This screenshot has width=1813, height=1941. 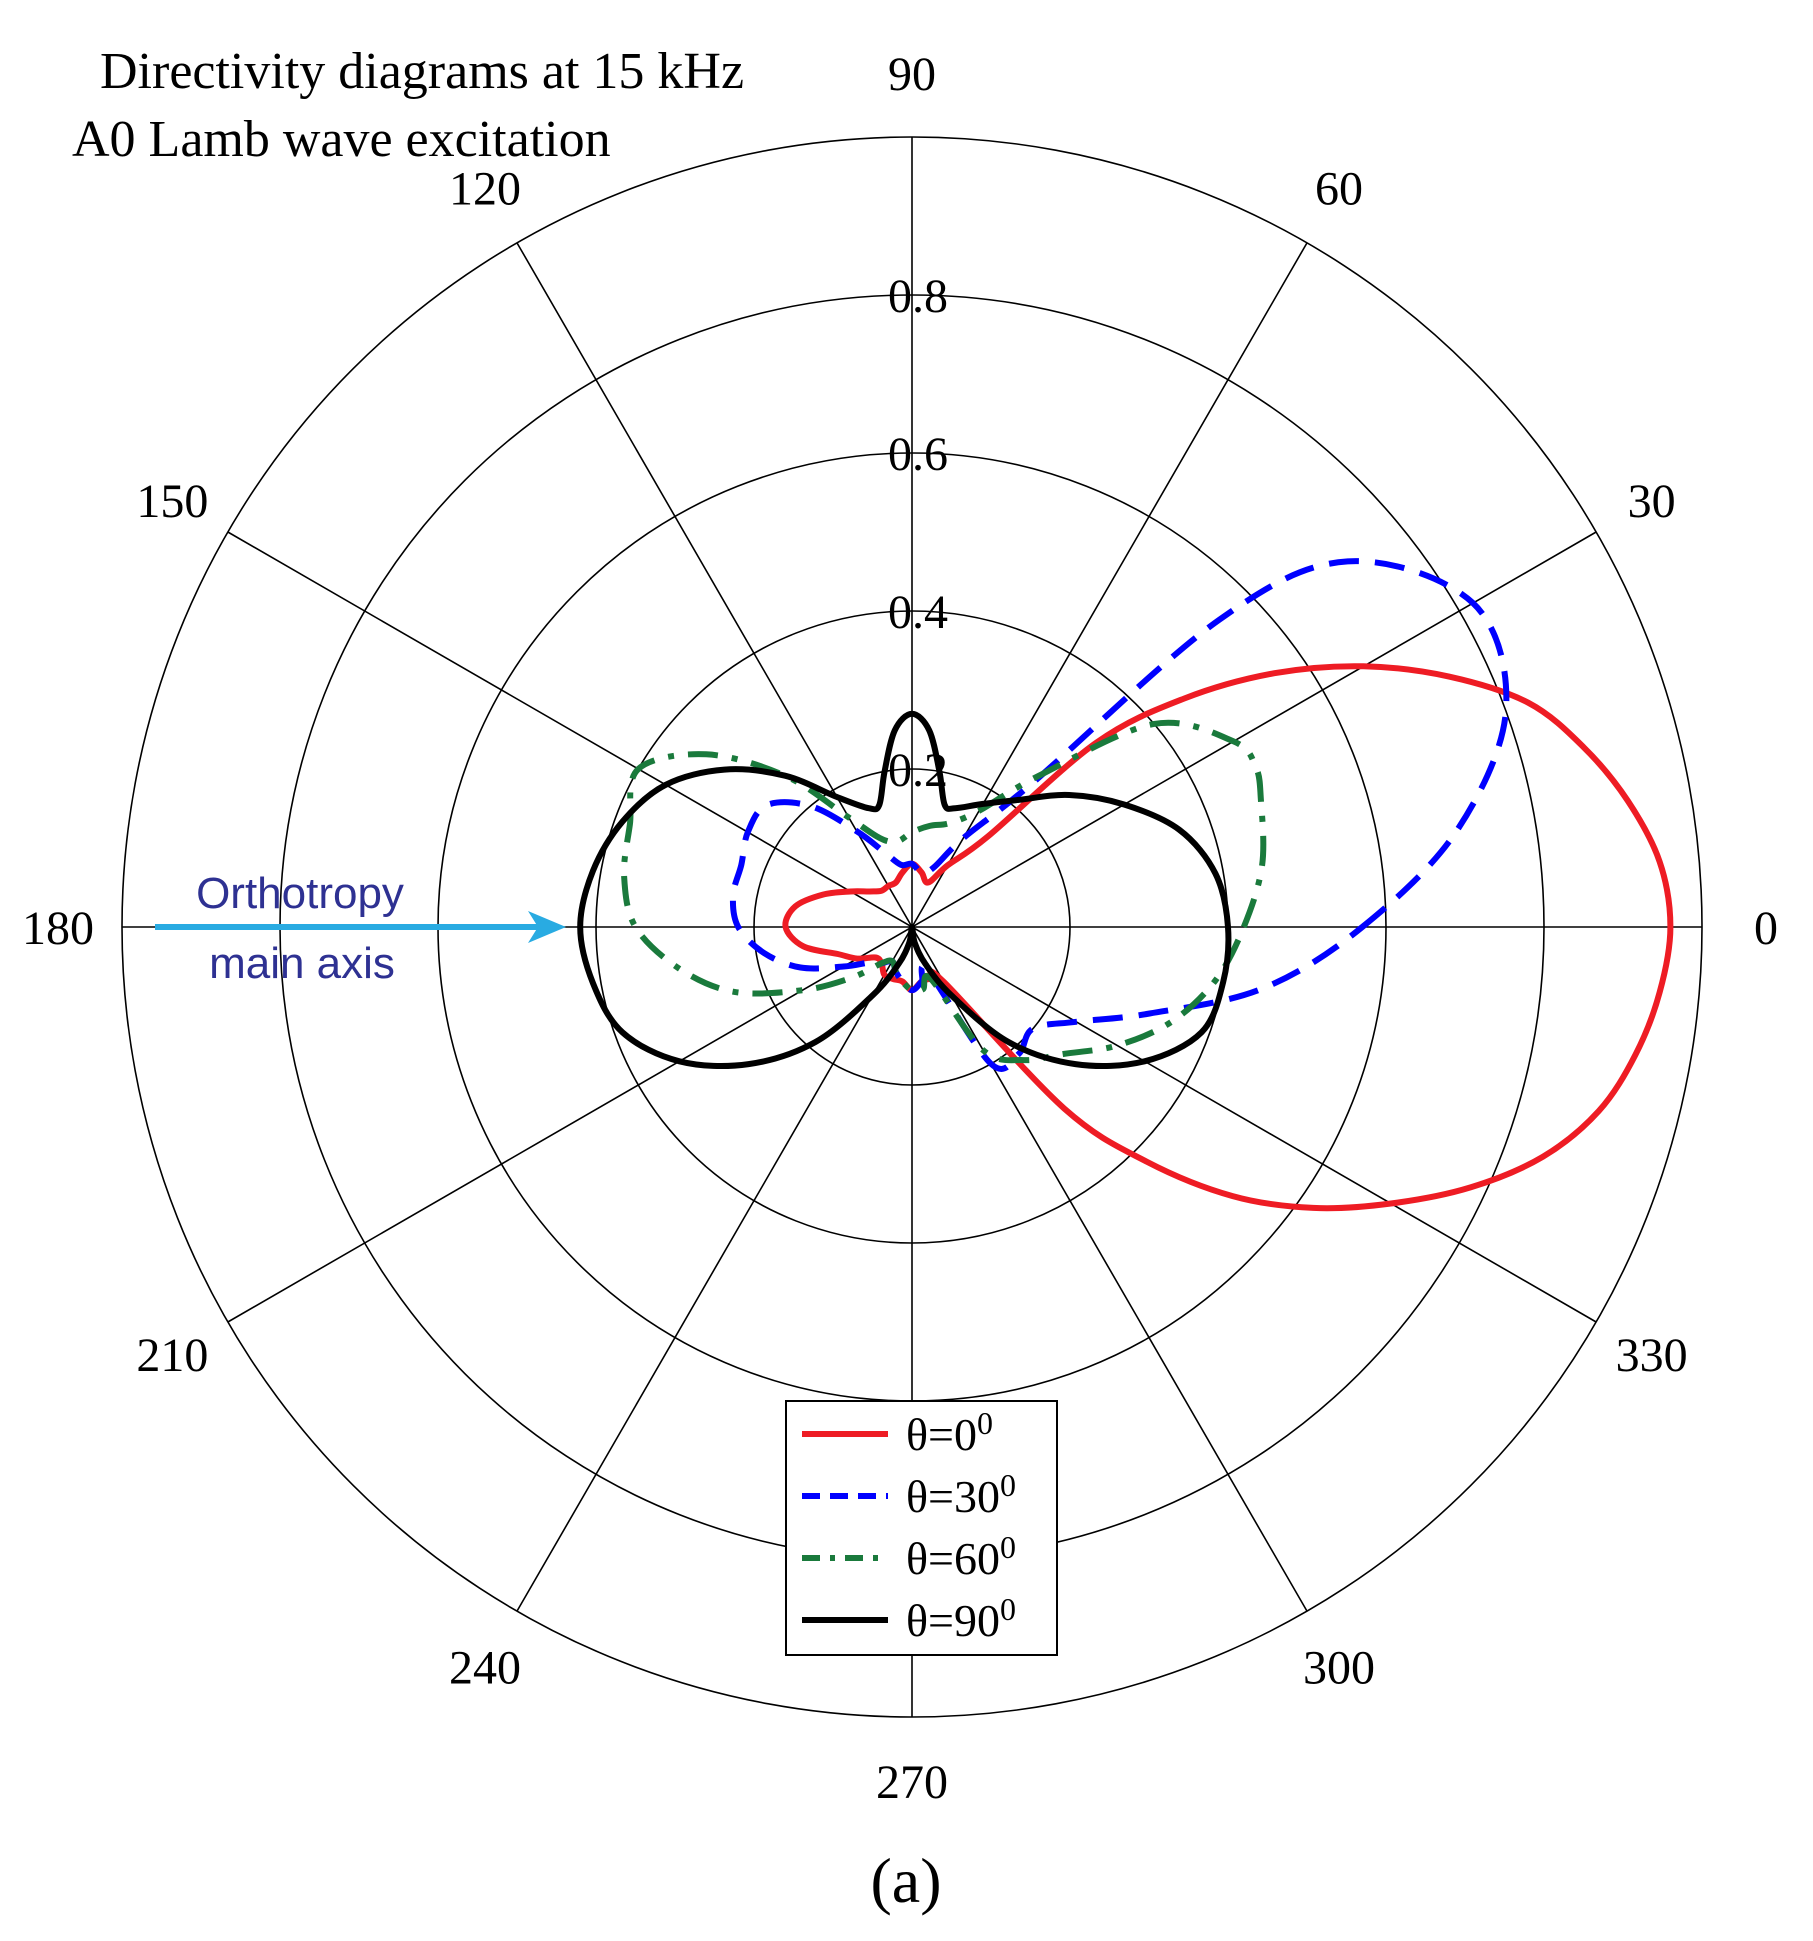 I want to click on radial-tick-0: 0.2, so click(x=918, y=770).